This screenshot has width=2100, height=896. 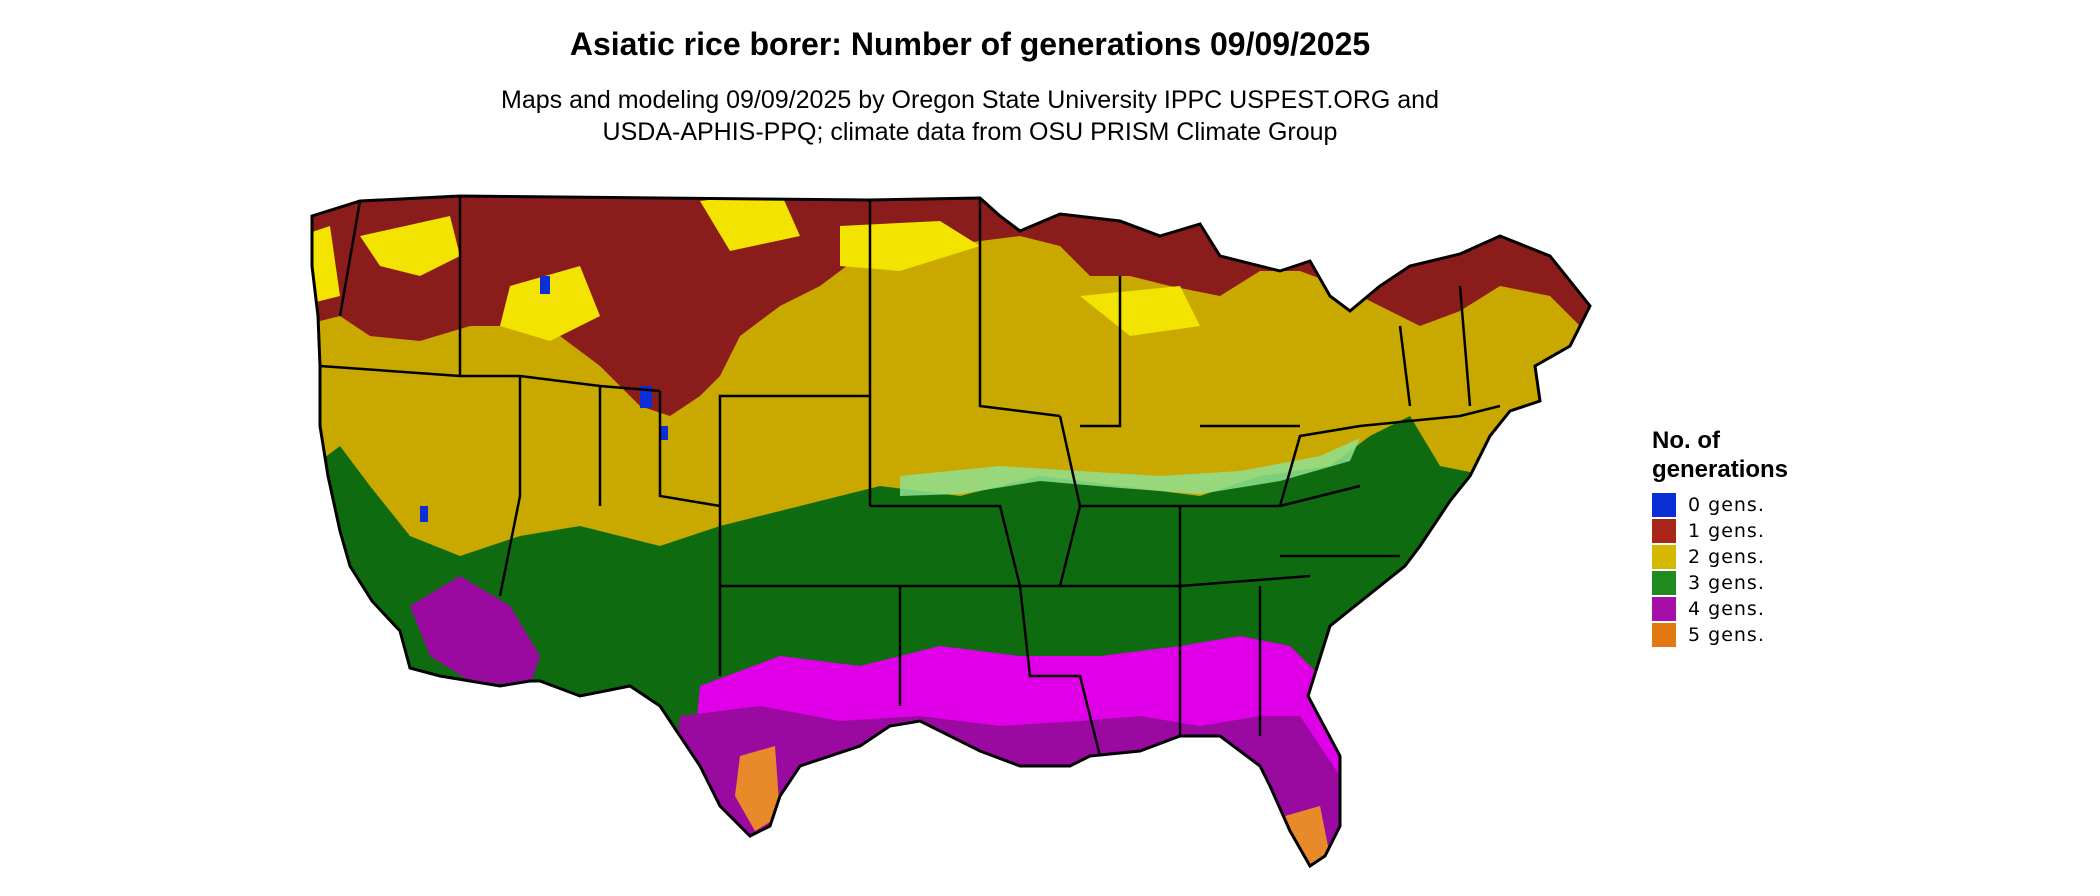 I want to click on legend-item: 4 gens., so click(x=1720, y=609).